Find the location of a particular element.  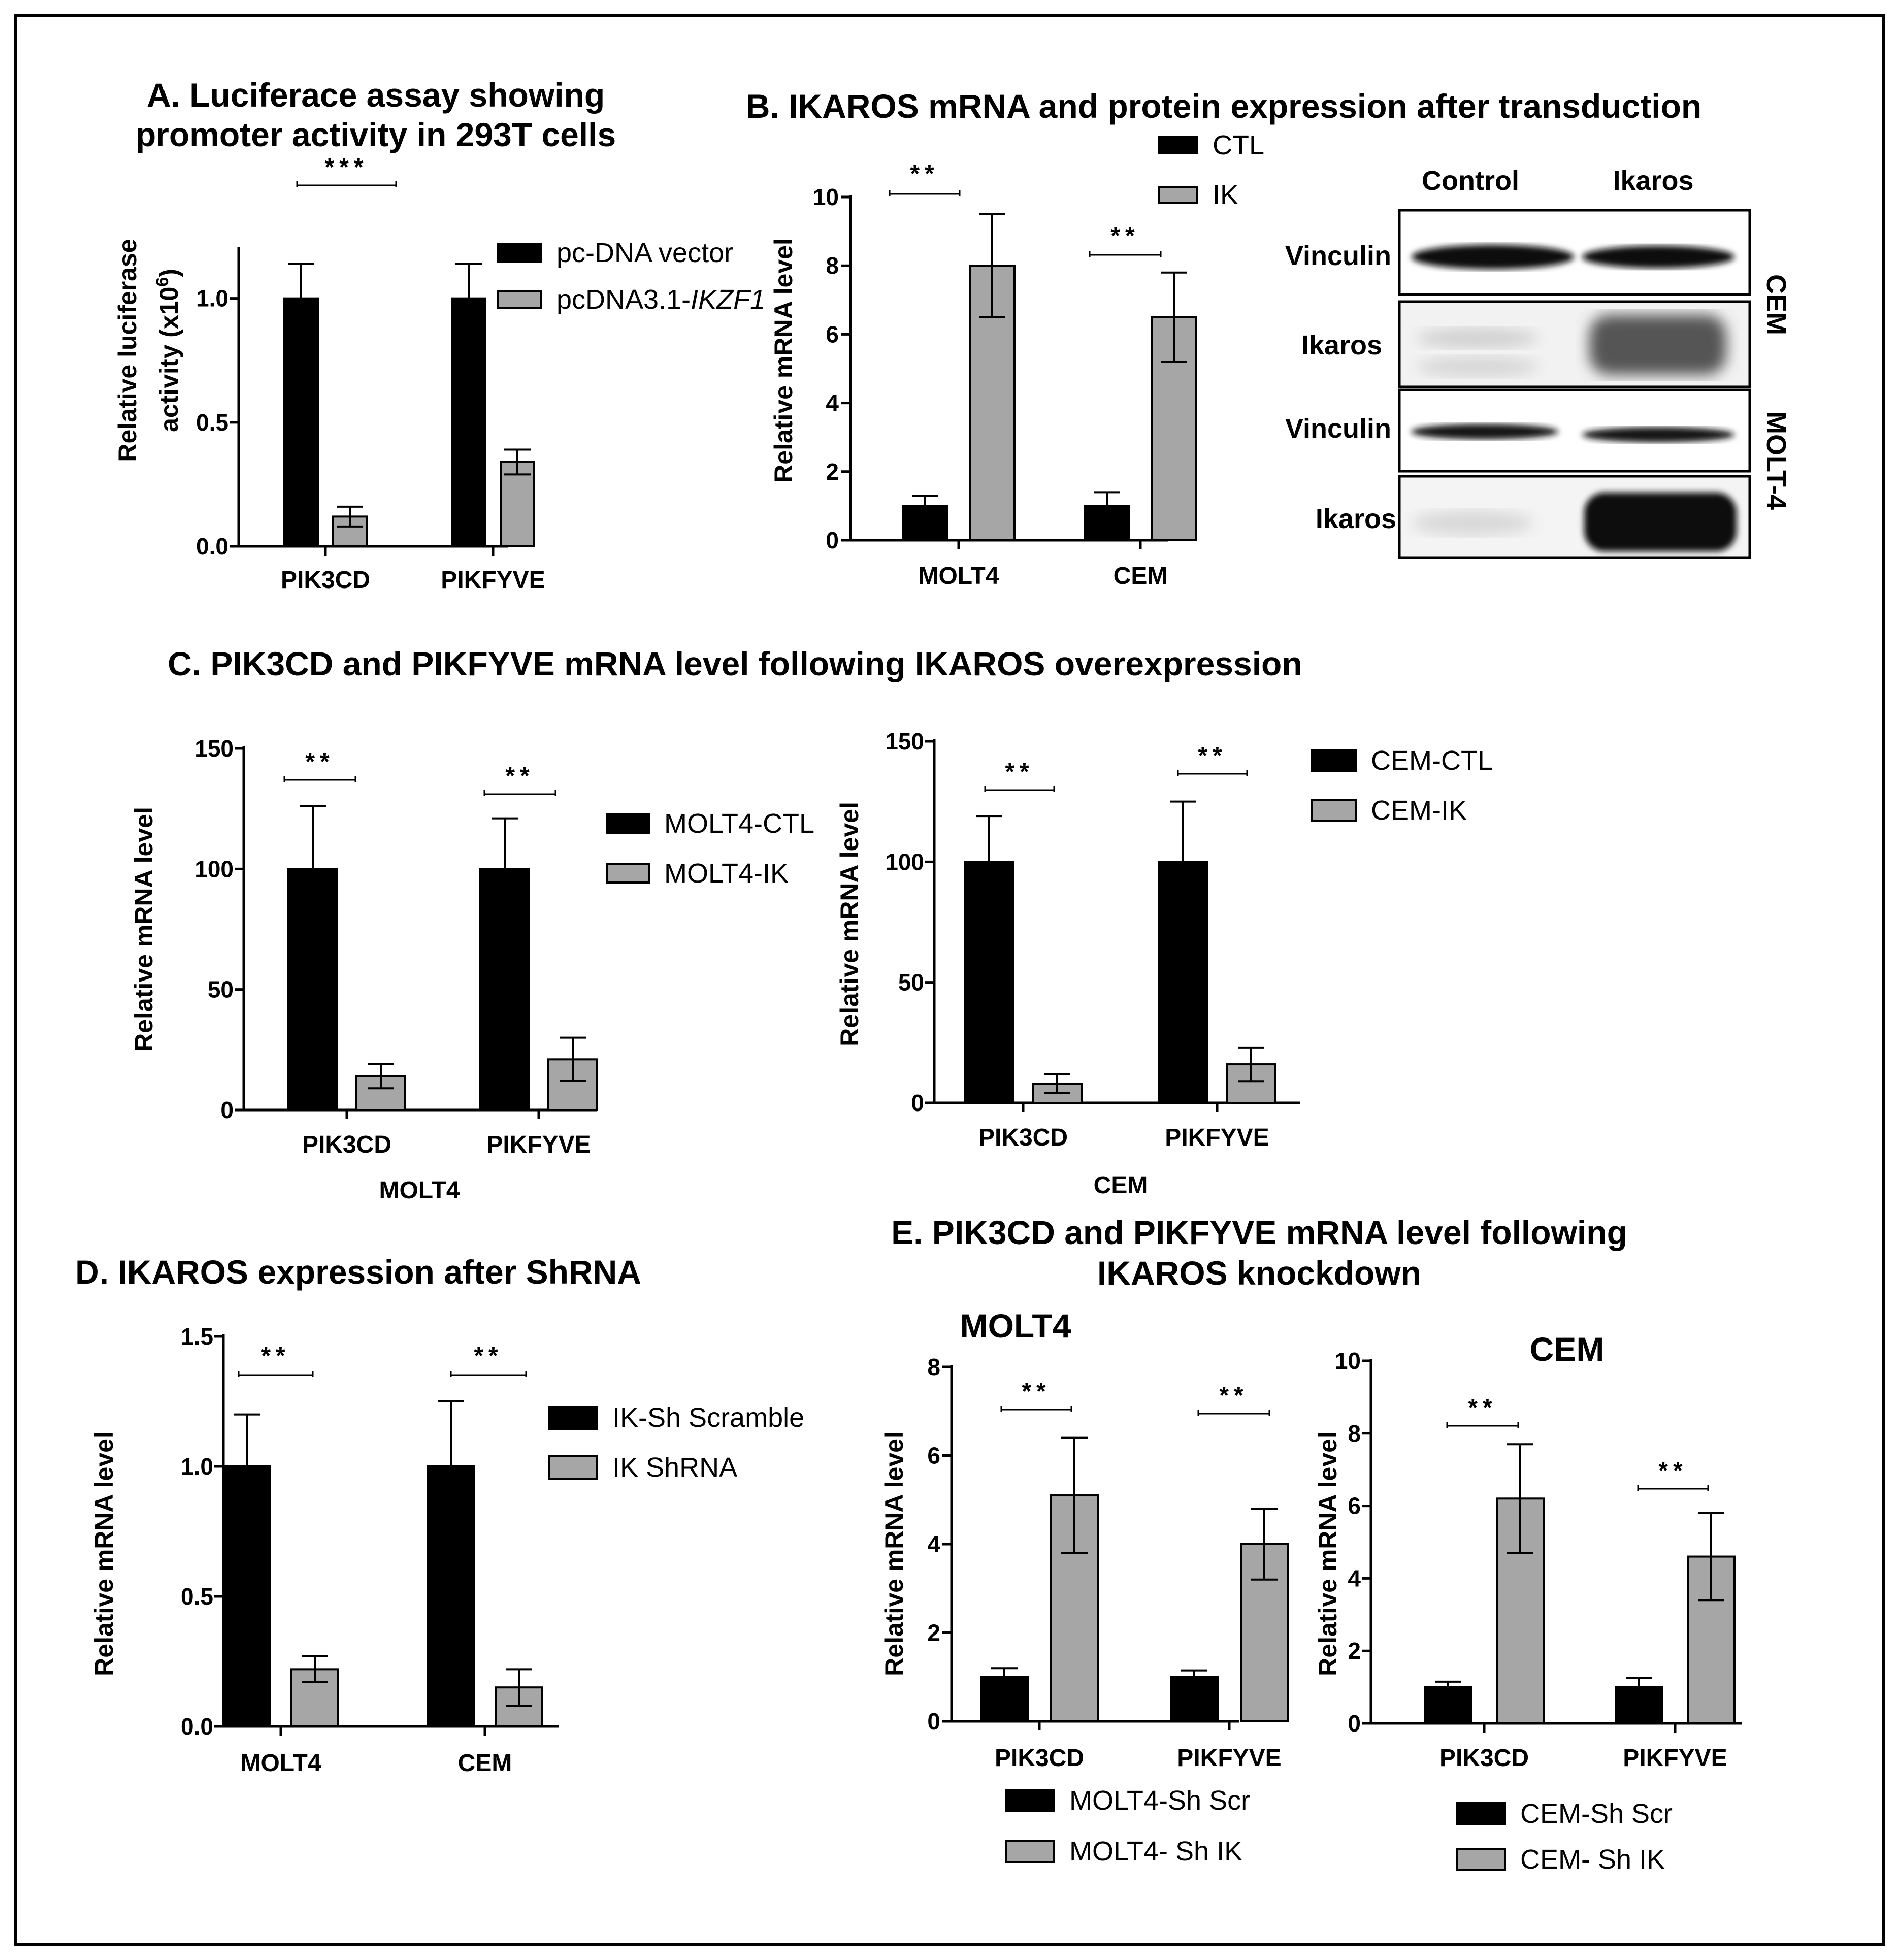

legend-label: CEM-Sh Scr is located at coordinates (1597, 1814).